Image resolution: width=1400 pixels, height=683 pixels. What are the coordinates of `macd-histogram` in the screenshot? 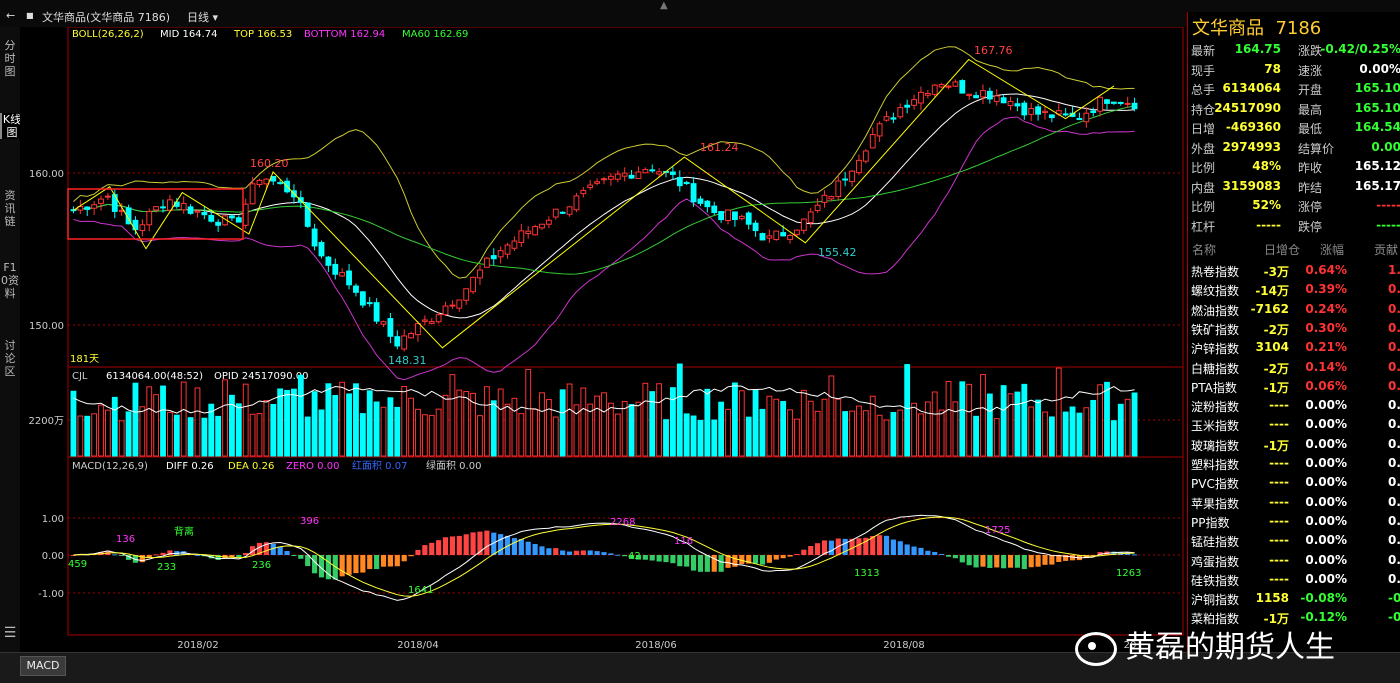 It's located at (604, 557).